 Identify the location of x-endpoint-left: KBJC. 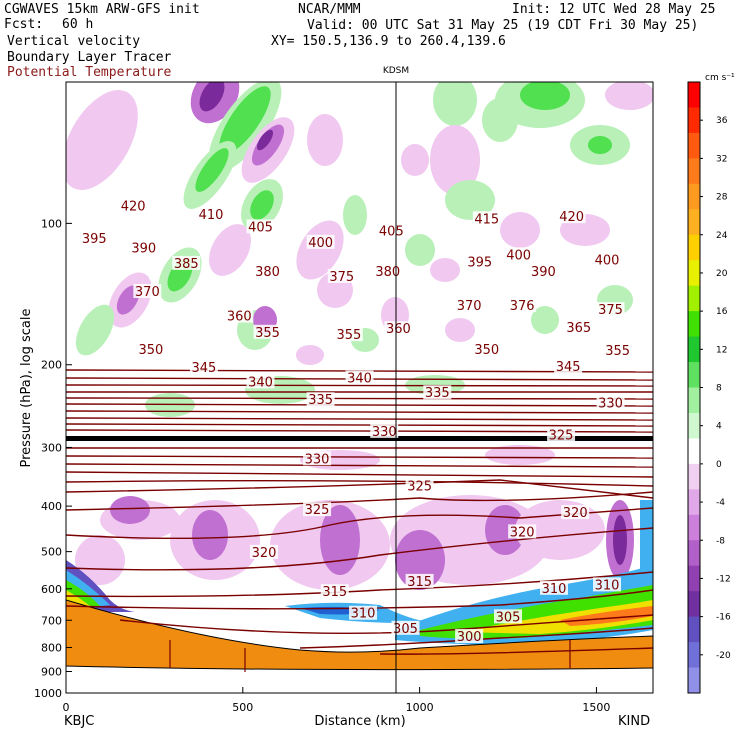
(79, 721).